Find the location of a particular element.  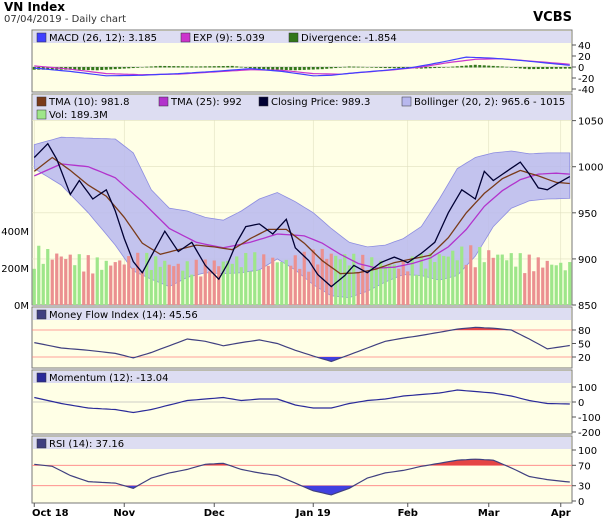

macd-panel-legend-label-1: EXP (9): 5.039 is located at coordinates (229, 38).